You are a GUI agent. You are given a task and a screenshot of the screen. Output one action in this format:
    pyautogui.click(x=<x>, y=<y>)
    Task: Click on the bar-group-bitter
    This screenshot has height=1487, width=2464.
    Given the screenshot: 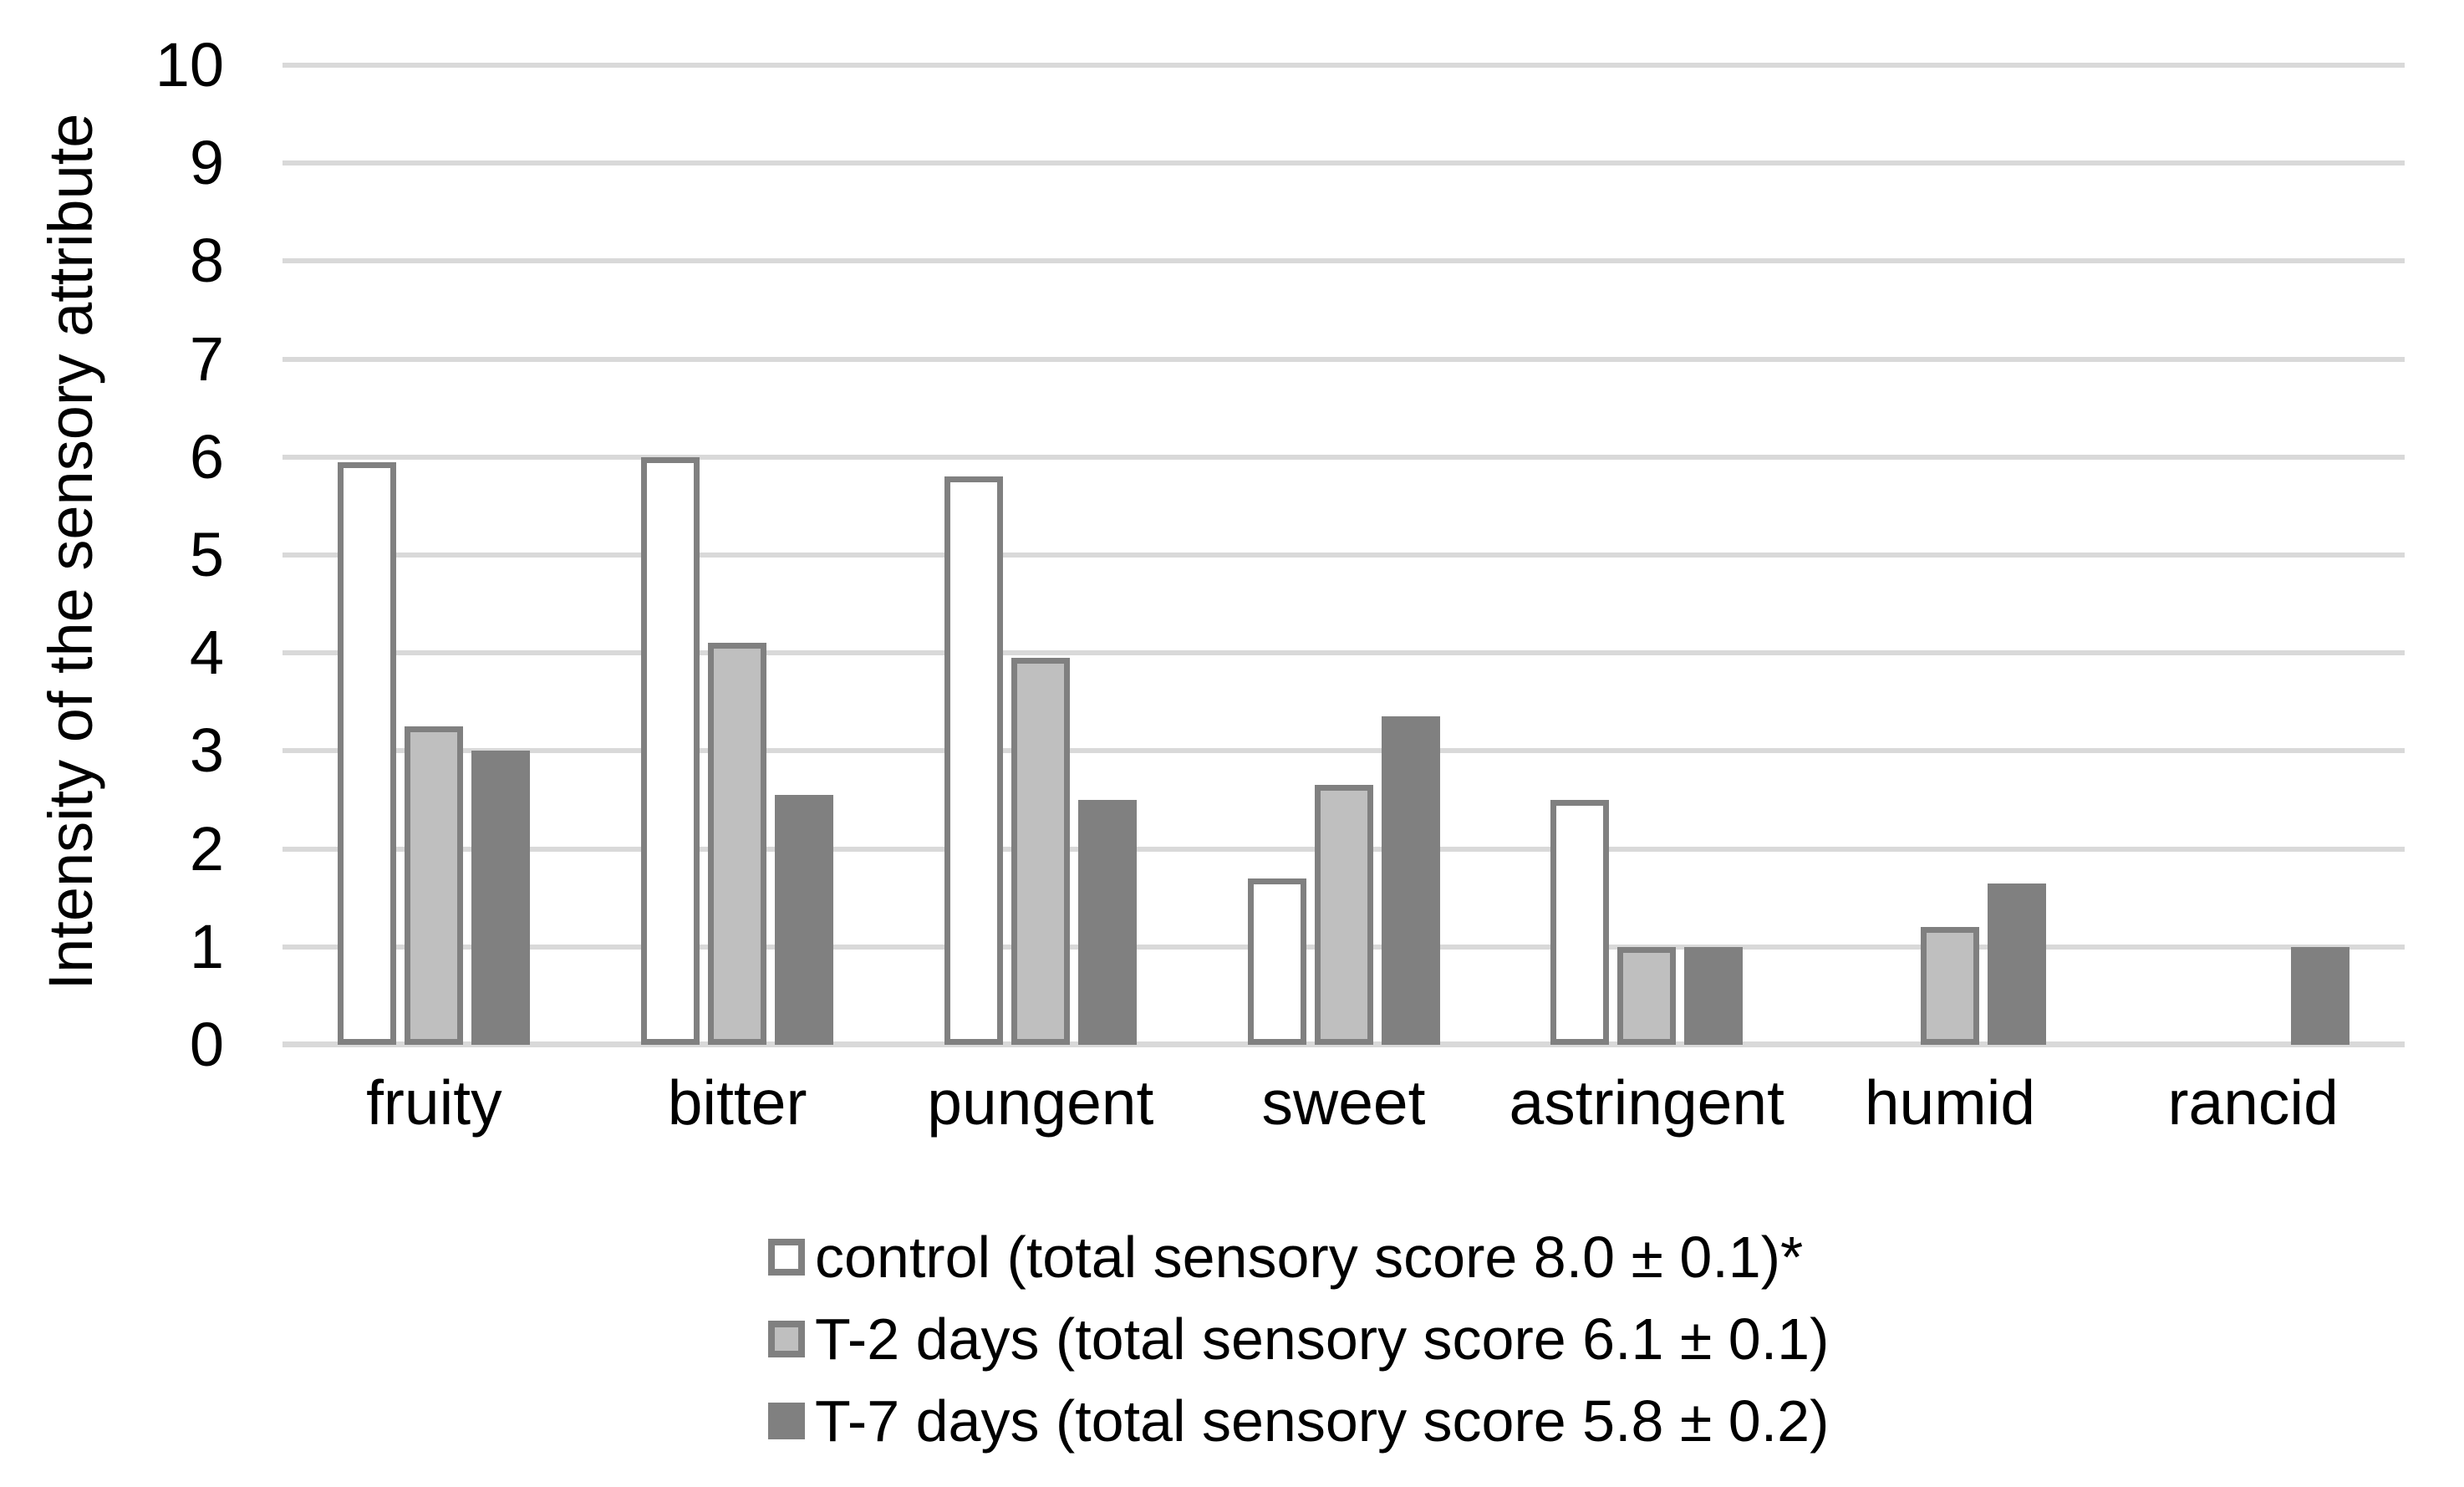 What is the action you would take?
    pyautogui.click(x=737, y=554)
    